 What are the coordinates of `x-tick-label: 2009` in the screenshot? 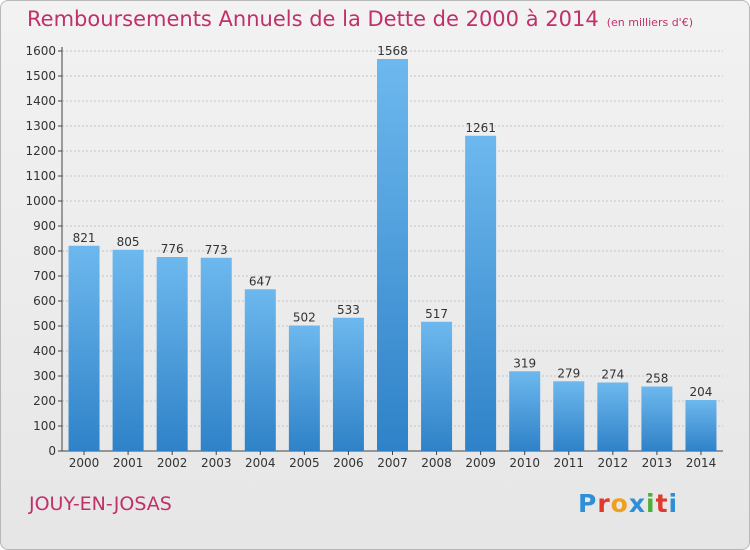 It's located at (480, 463).